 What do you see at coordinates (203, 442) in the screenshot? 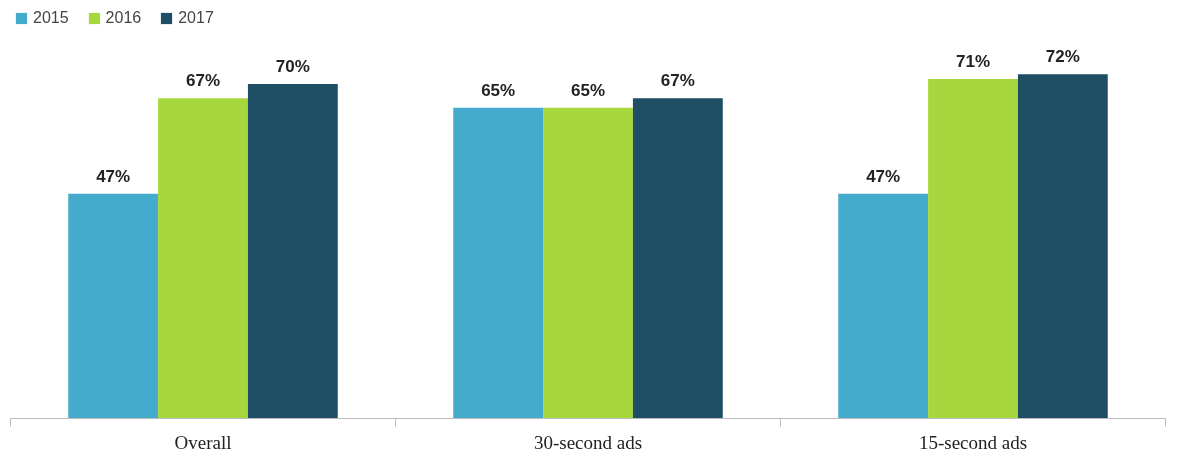
I see `x-tick-label: Overall` at bounding box center [203, 442].